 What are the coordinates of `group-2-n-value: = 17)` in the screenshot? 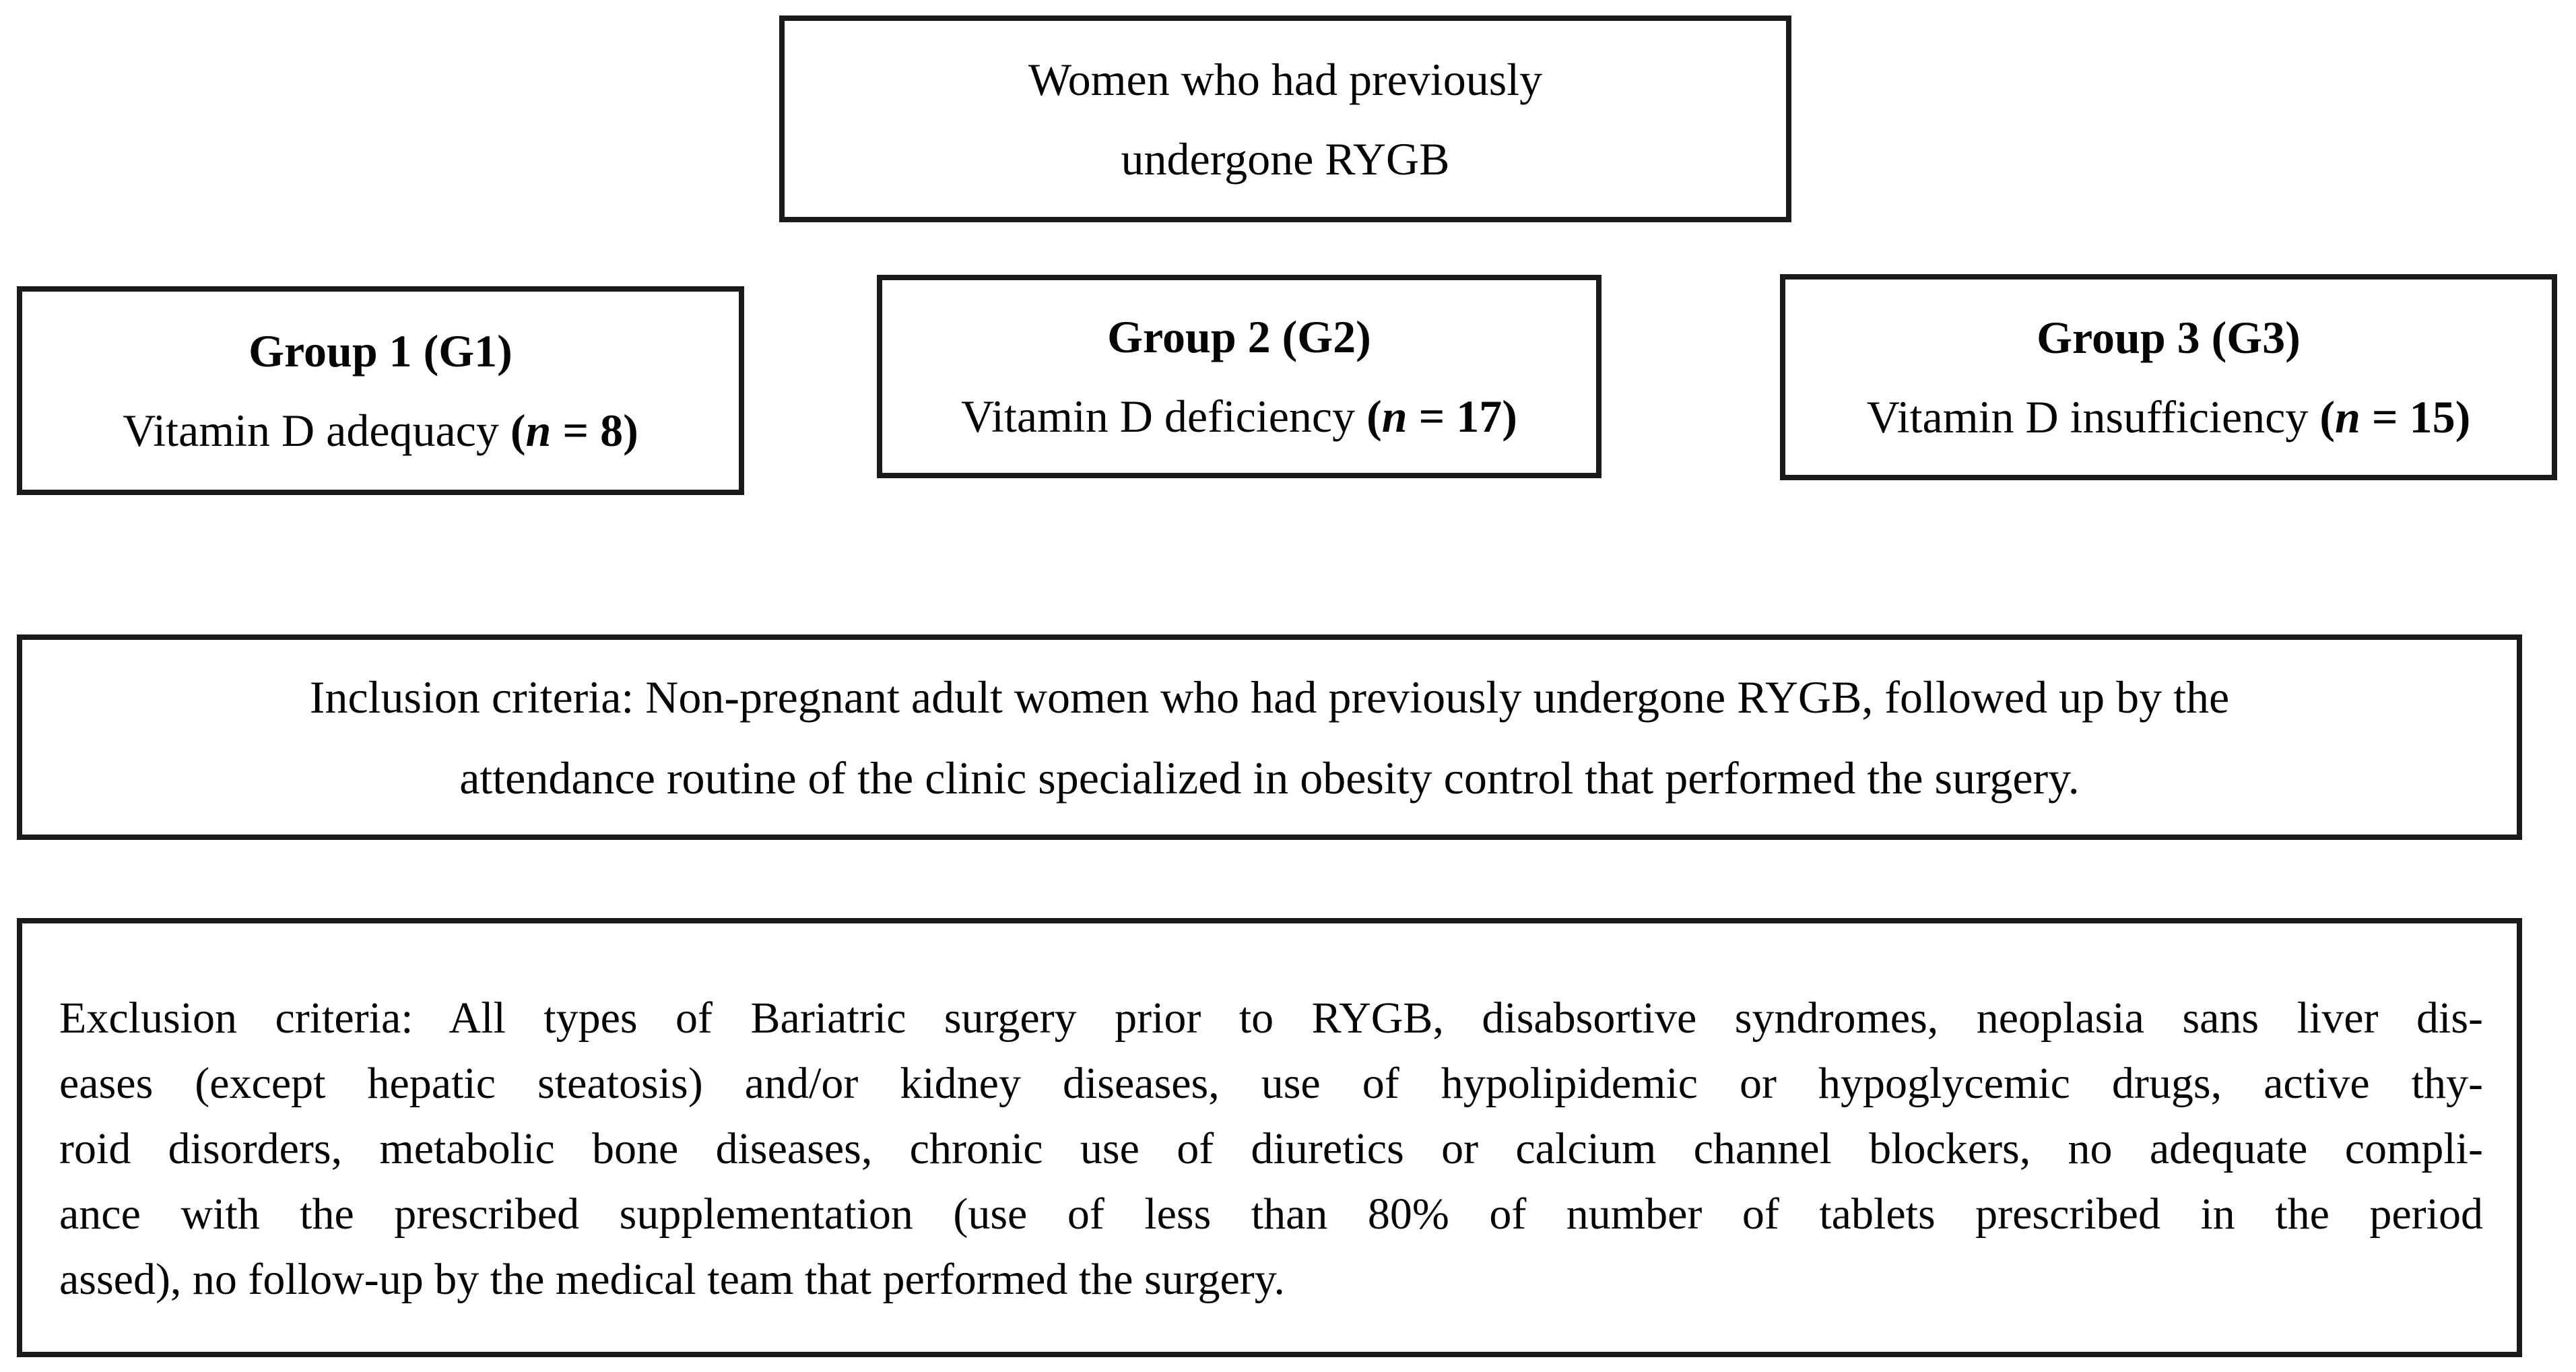 It's located at (1462, 417).